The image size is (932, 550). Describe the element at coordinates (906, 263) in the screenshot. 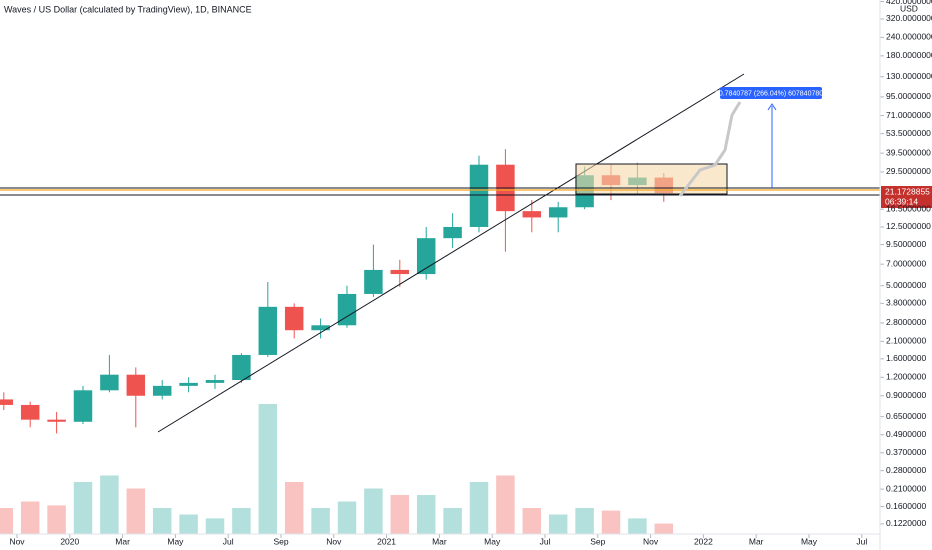

I see `y-tick-label: 7.0000000` at that location.